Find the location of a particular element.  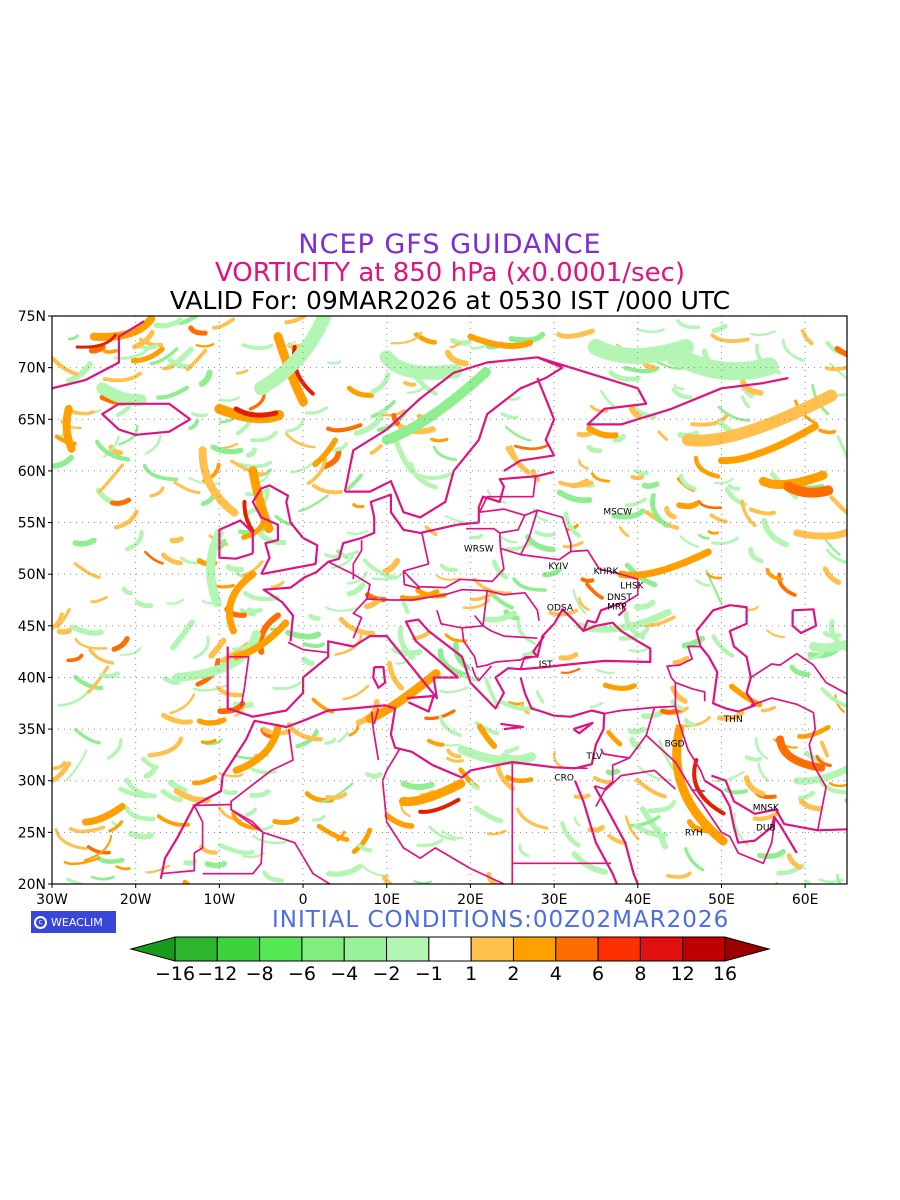

lat-label: 75N is located at coordinates (32, 317).